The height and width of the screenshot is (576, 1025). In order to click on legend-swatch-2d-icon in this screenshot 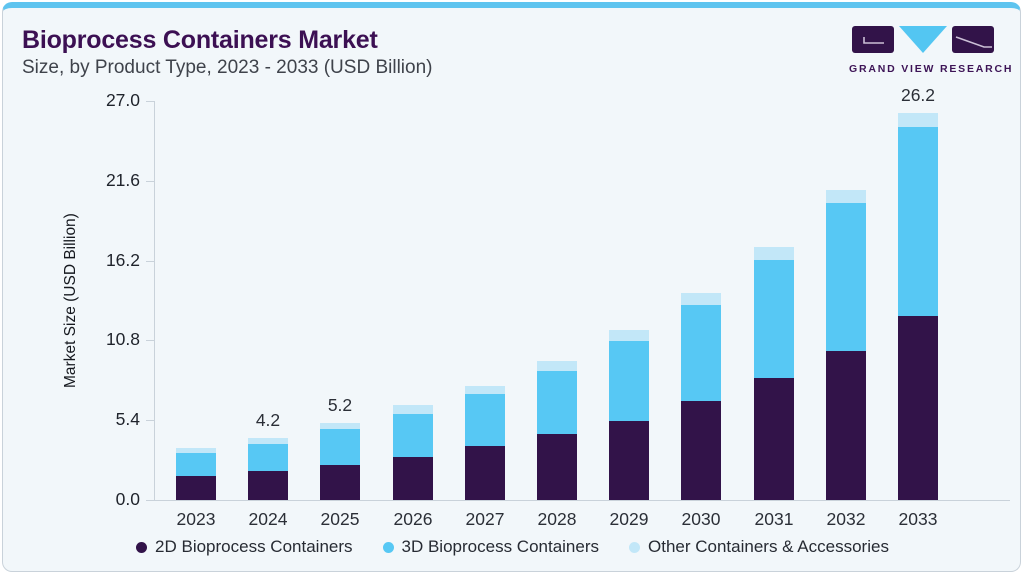, I will do `click(142, 547)`.